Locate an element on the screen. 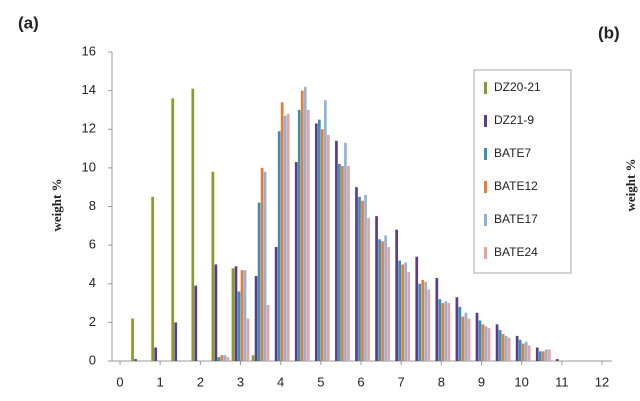 The image size is (640, 401). legend-box is located at coordinates (522, 171).